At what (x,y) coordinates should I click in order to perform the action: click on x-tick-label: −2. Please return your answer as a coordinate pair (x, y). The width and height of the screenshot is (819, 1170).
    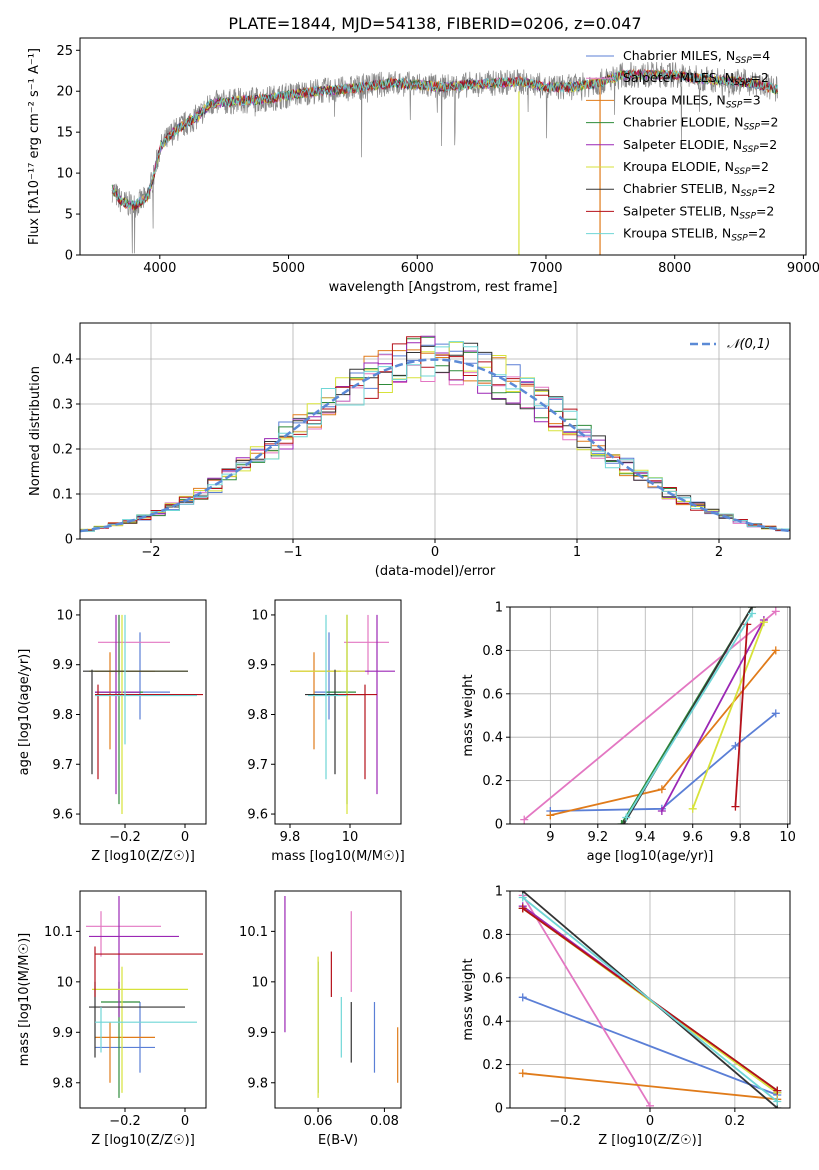
    Looking at the image, I should click on (150, 552).